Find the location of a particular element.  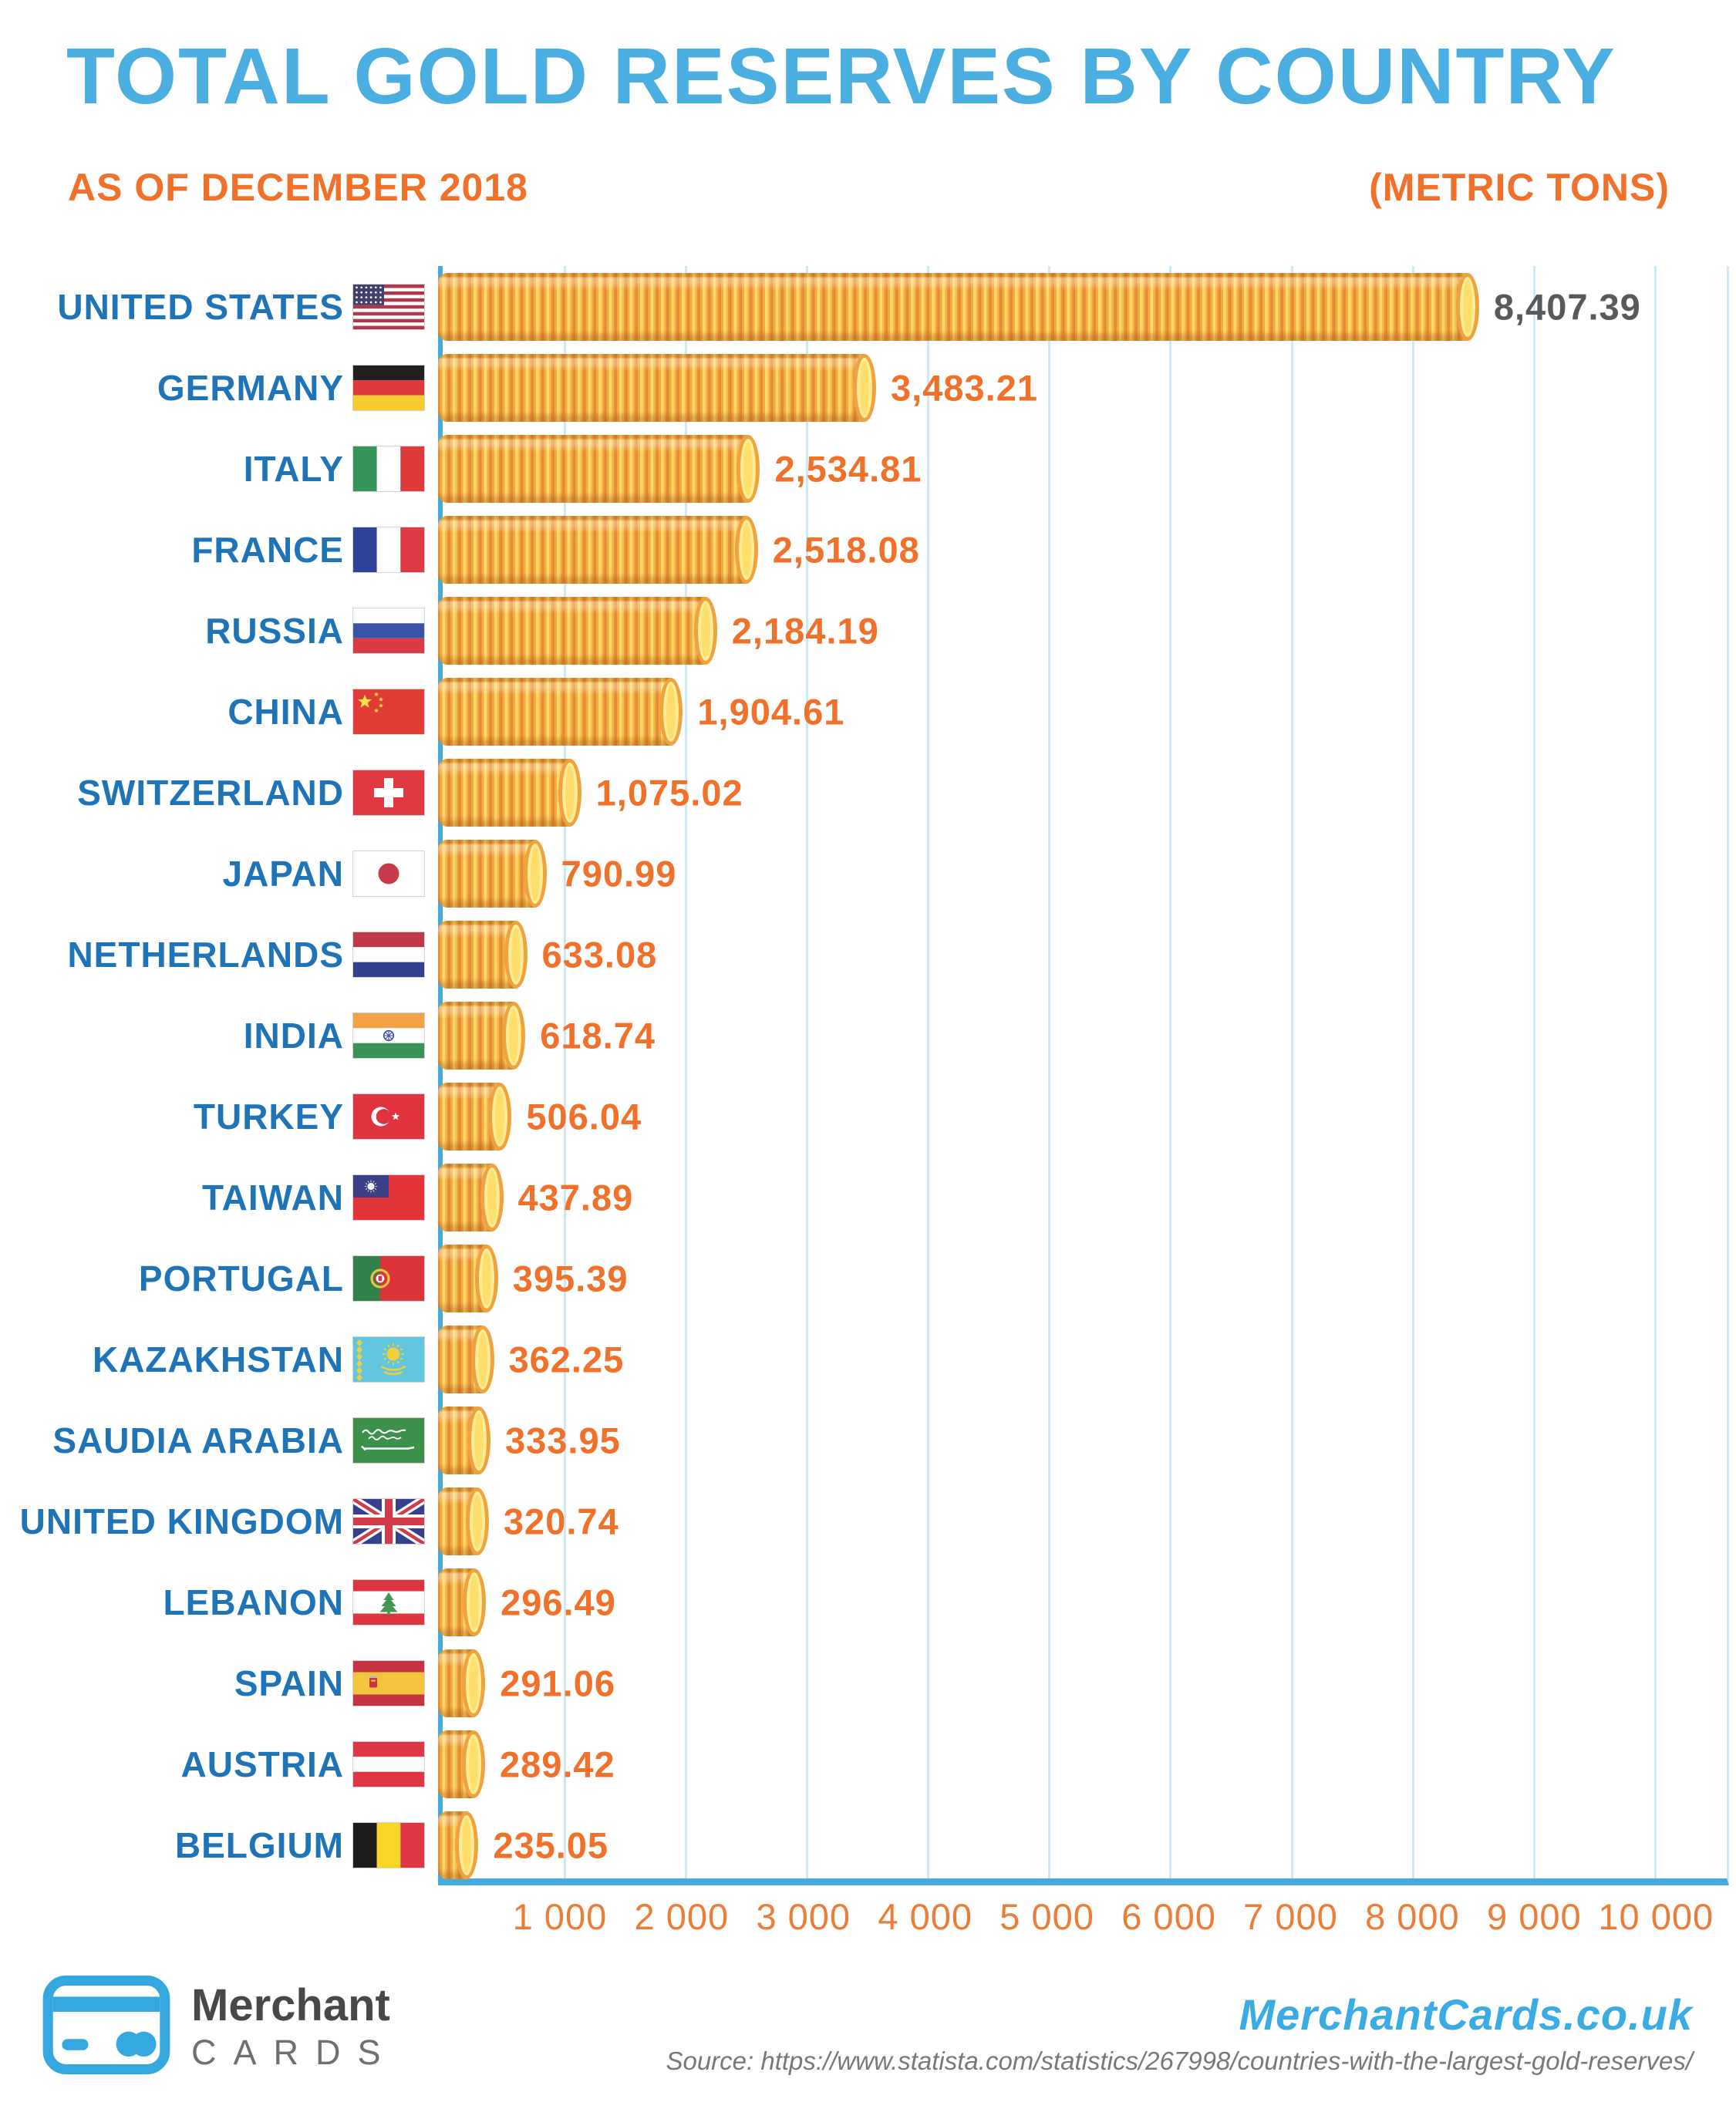

value-label: 1,904.61 is located at coordinates (771, 712).